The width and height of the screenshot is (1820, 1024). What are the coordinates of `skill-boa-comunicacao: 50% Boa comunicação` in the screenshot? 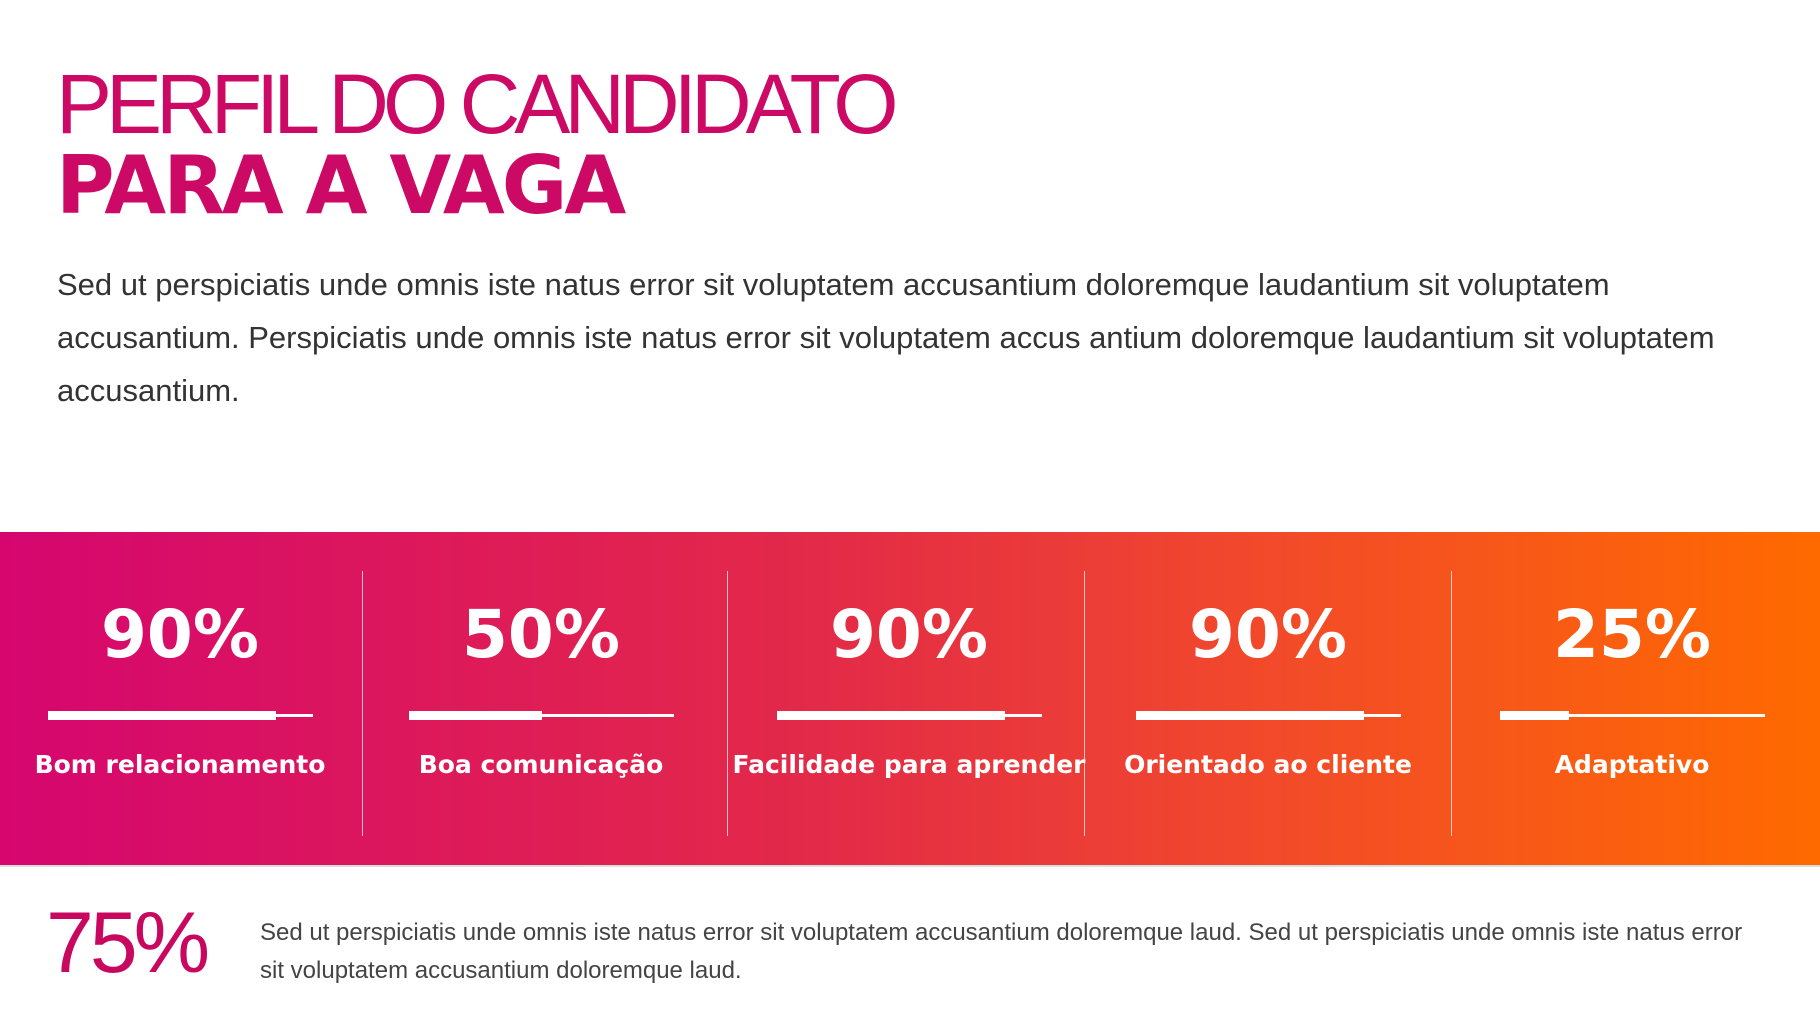 It's located at (541, 698).